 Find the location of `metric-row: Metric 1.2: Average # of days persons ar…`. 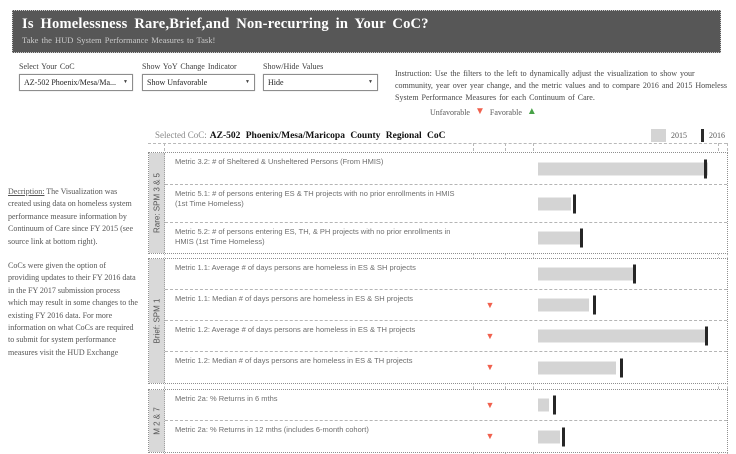

metric-row: Metric 1.2: Average # of days persons ar… is located at coordinates (446, 336).